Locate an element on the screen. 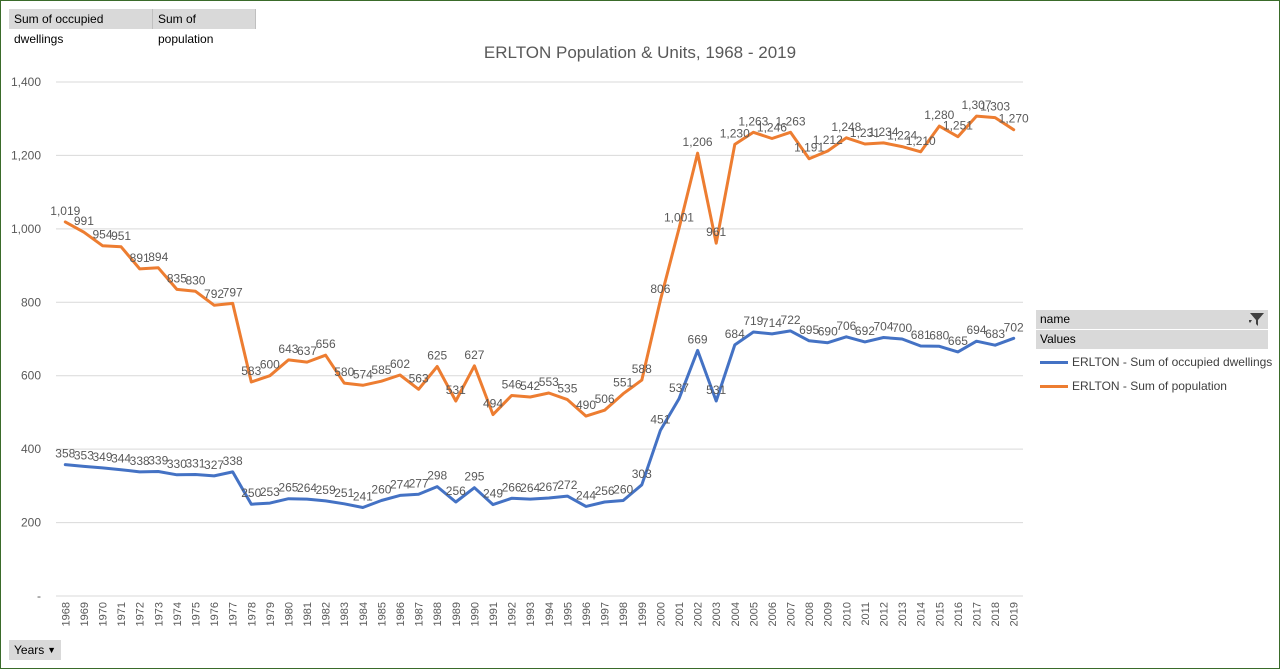  data-label: 583 is located at coordinates (251, 371).